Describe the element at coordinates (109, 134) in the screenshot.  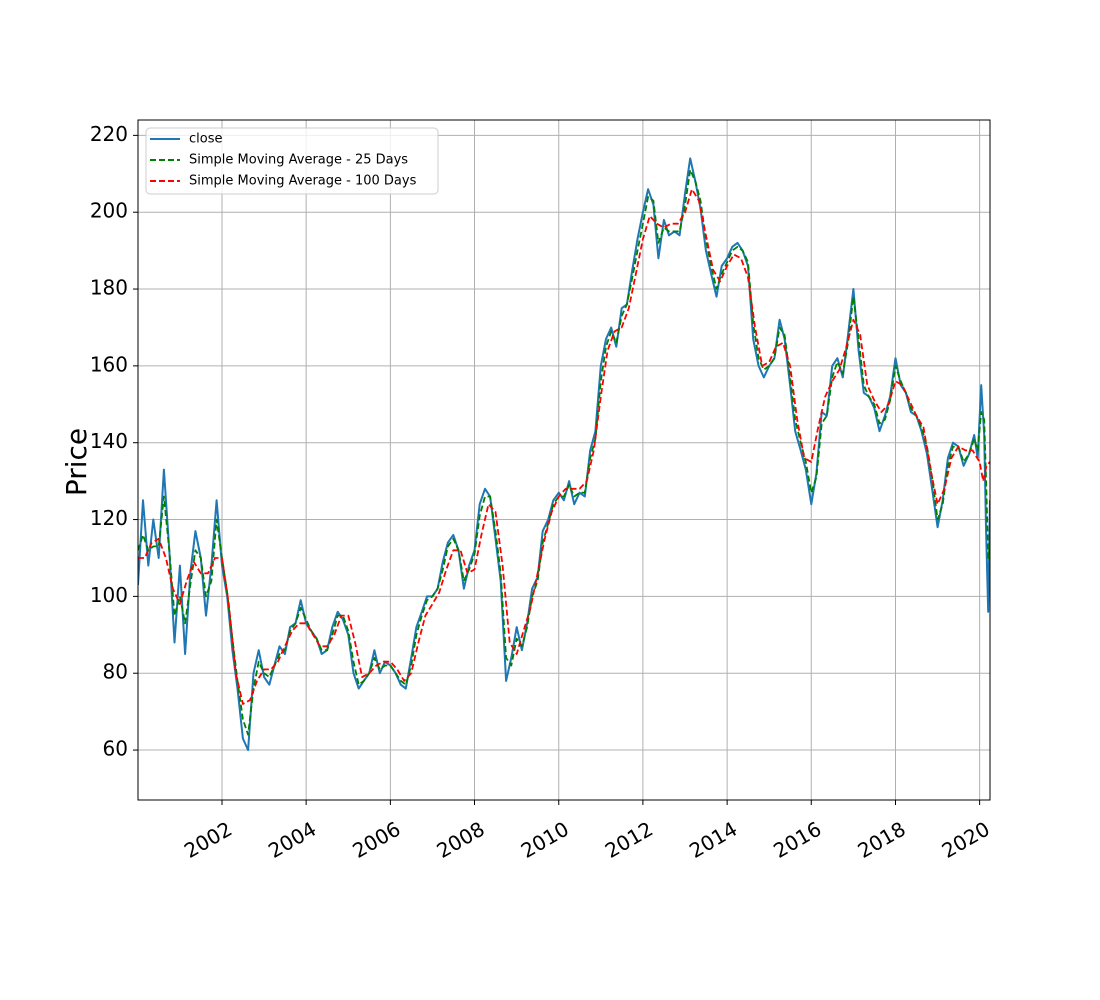
I see `y-tick-label: 220` at that location.